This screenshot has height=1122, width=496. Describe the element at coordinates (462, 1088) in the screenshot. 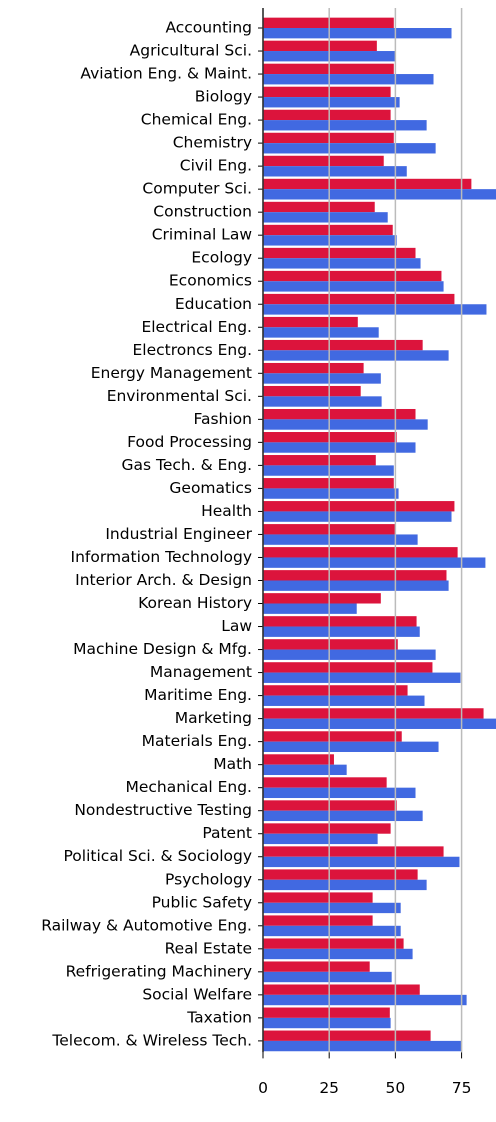

I see `x-tick-label: 75` at that location.